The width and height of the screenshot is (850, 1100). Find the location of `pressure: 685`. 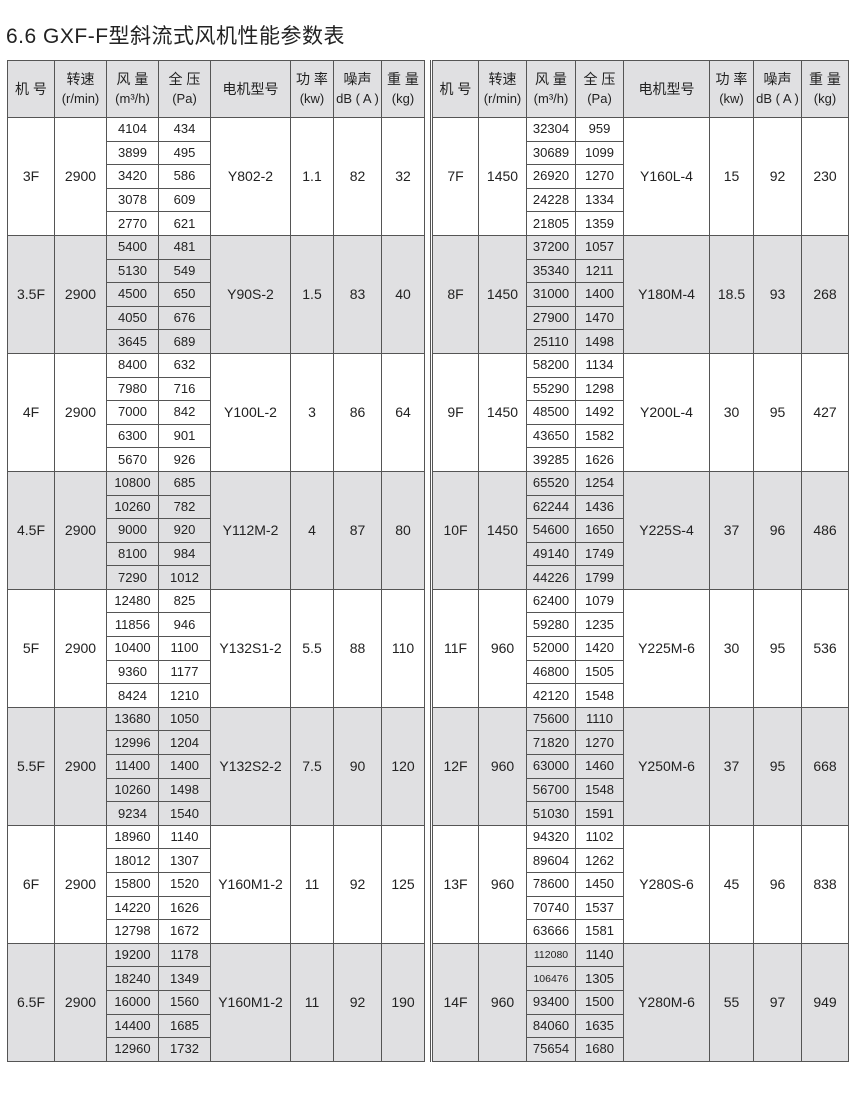

pressure: 685 is located at coordinates (184, 483).